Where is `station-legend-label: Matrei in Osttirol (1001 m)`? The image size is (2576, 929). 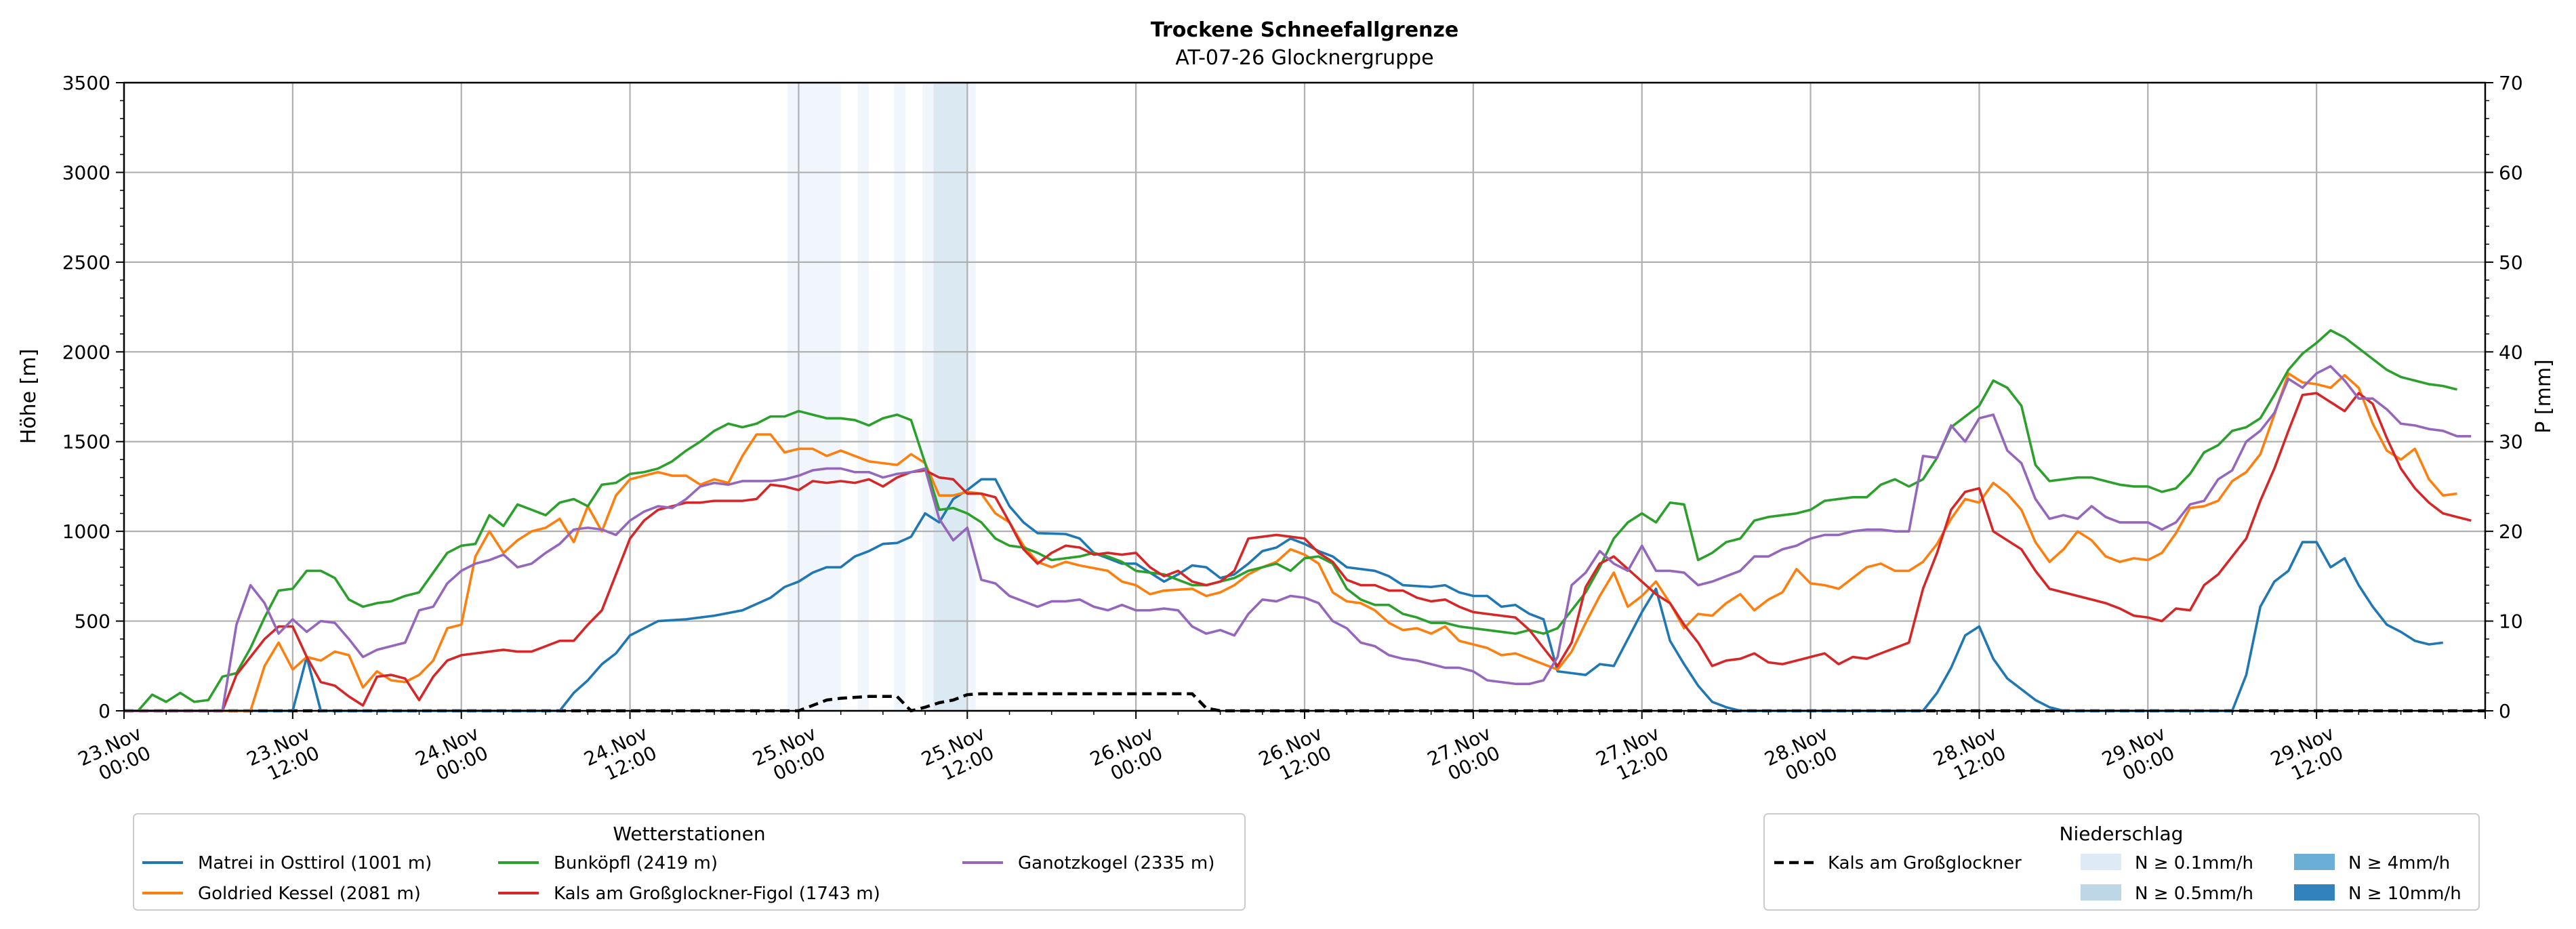
station-legend-label: Matrei in Osttirol (1001 m) is located at coordinates (315, 863).